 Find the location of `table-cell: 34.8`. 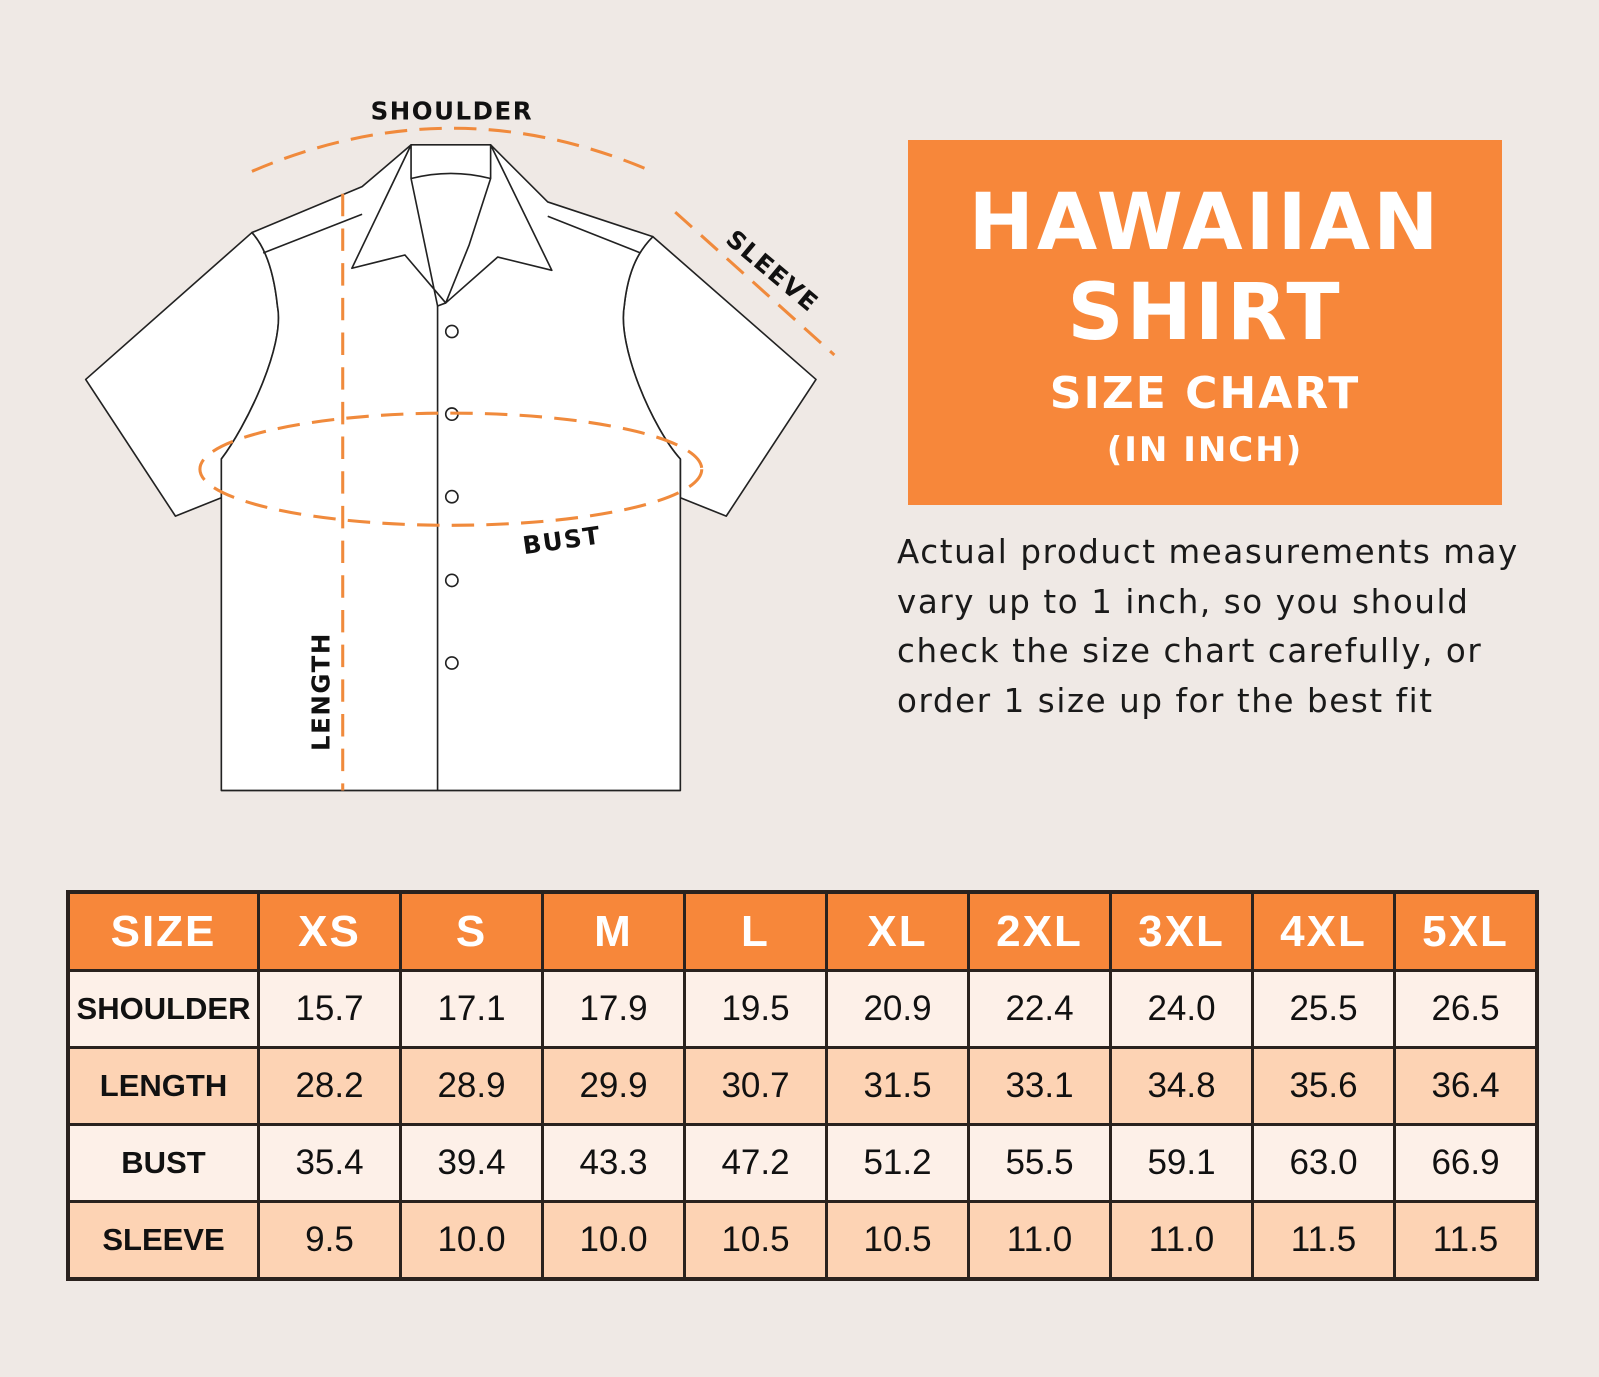

table-cell: 34.8 is located at coordinates (1181, 1086).